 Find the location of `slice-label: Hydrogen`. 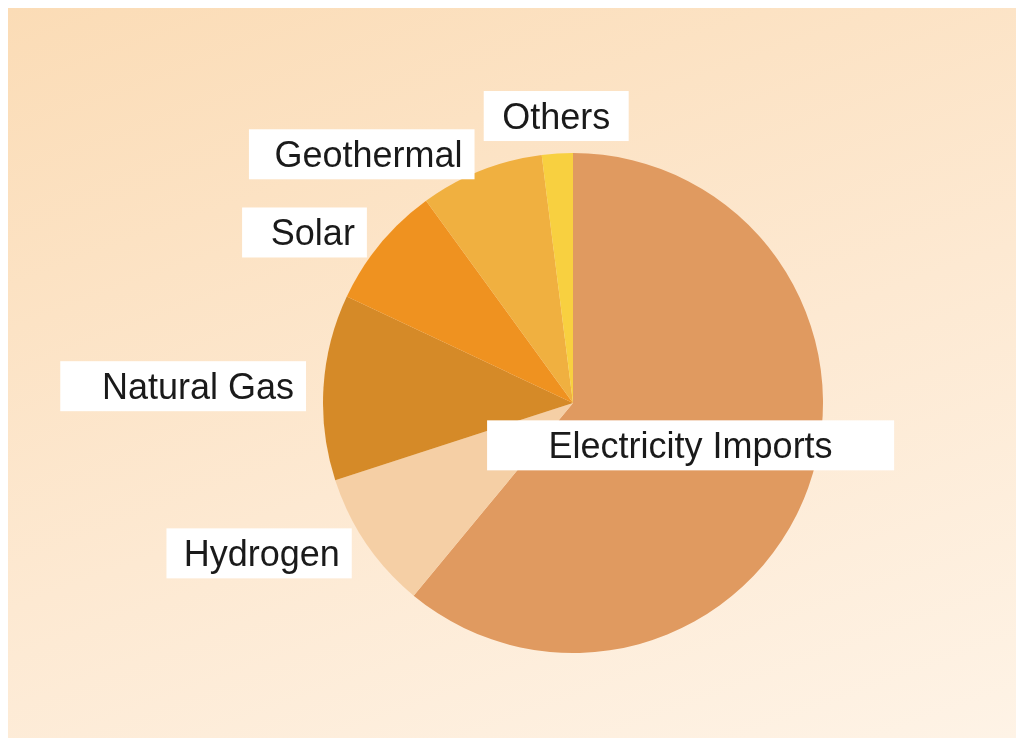

slice-label: Hydrogen is located at coordinates (261, 553).